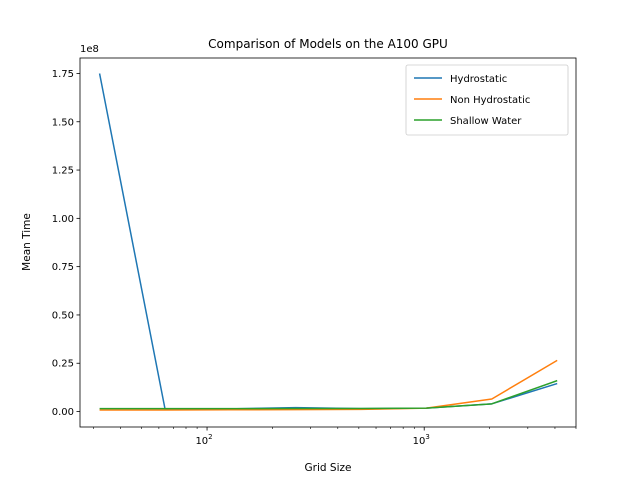 Image resolution: width=640 pixels, height=480 pixels. I want to click on y-tick-label: 0.00, so click(63, 412).